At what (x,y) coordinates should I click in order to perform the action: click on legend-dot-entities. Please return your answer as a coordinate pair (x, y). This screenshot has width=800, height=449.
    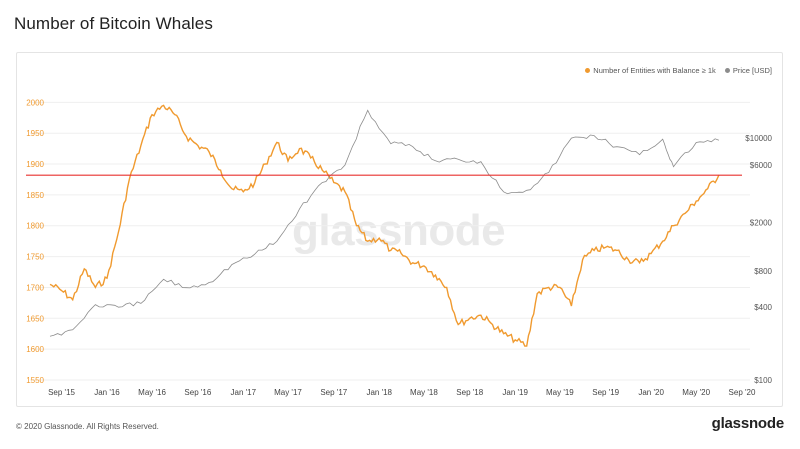
    Looking at the image, I should click on (588, 70).